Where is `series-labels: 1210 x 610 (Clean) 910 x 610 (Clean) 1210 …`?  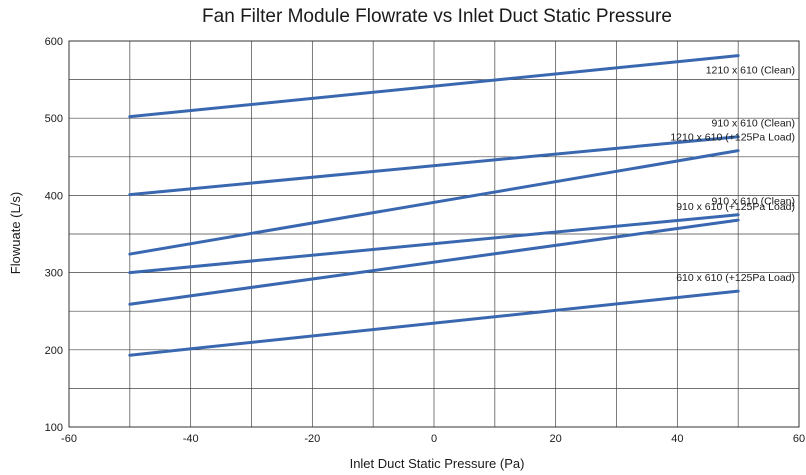 series-labels: 1210 x 610 (Clean) 910 x 610 (Clean) 1210 … is located at coordinates (732, 174).